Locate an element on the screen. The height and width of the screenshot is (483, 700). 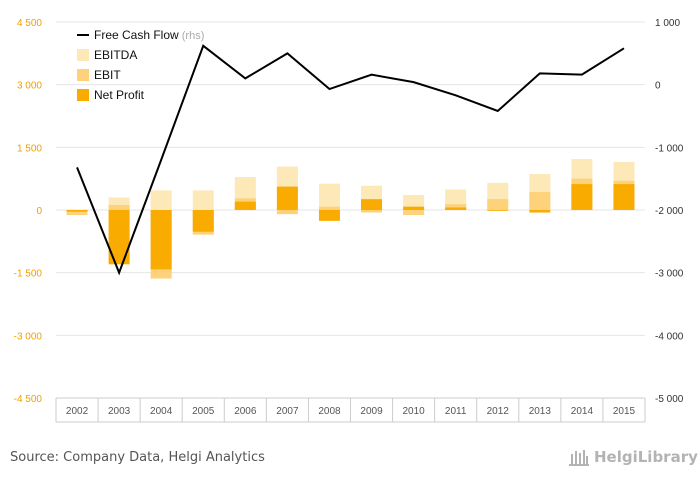
right-tick-label: -1 000 is located at coordinates (669, 148).